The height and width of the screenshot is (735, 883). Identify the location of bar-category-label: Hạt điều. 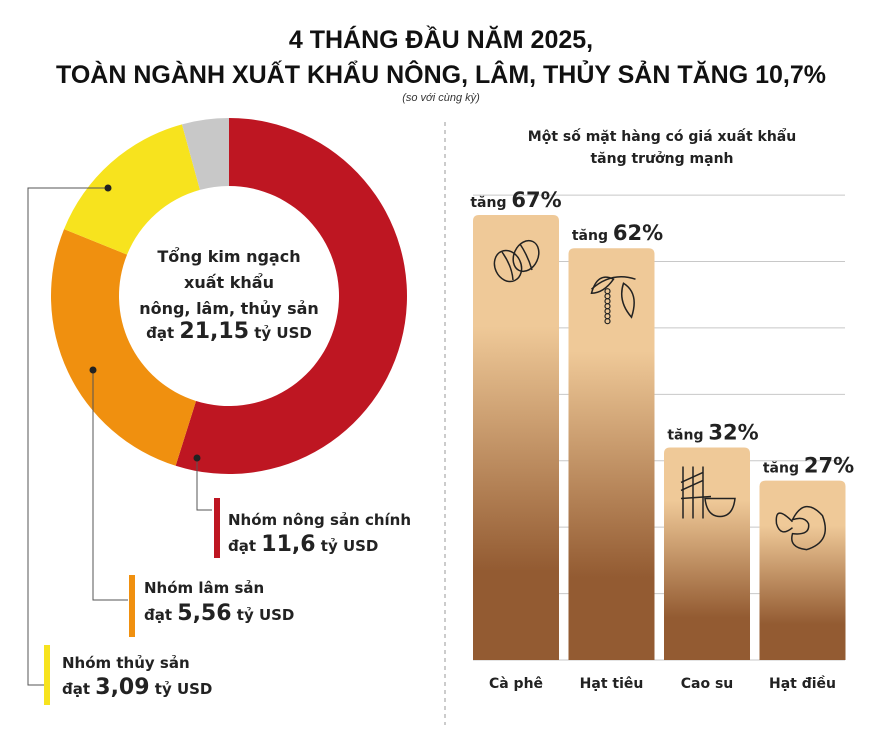
(802, 683).